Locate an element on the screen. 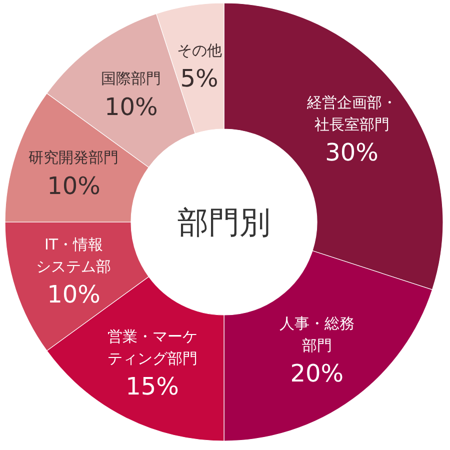 The height and width of the screenshot is (450, 450). data-label: 30% is located at coordinates (351, 152).